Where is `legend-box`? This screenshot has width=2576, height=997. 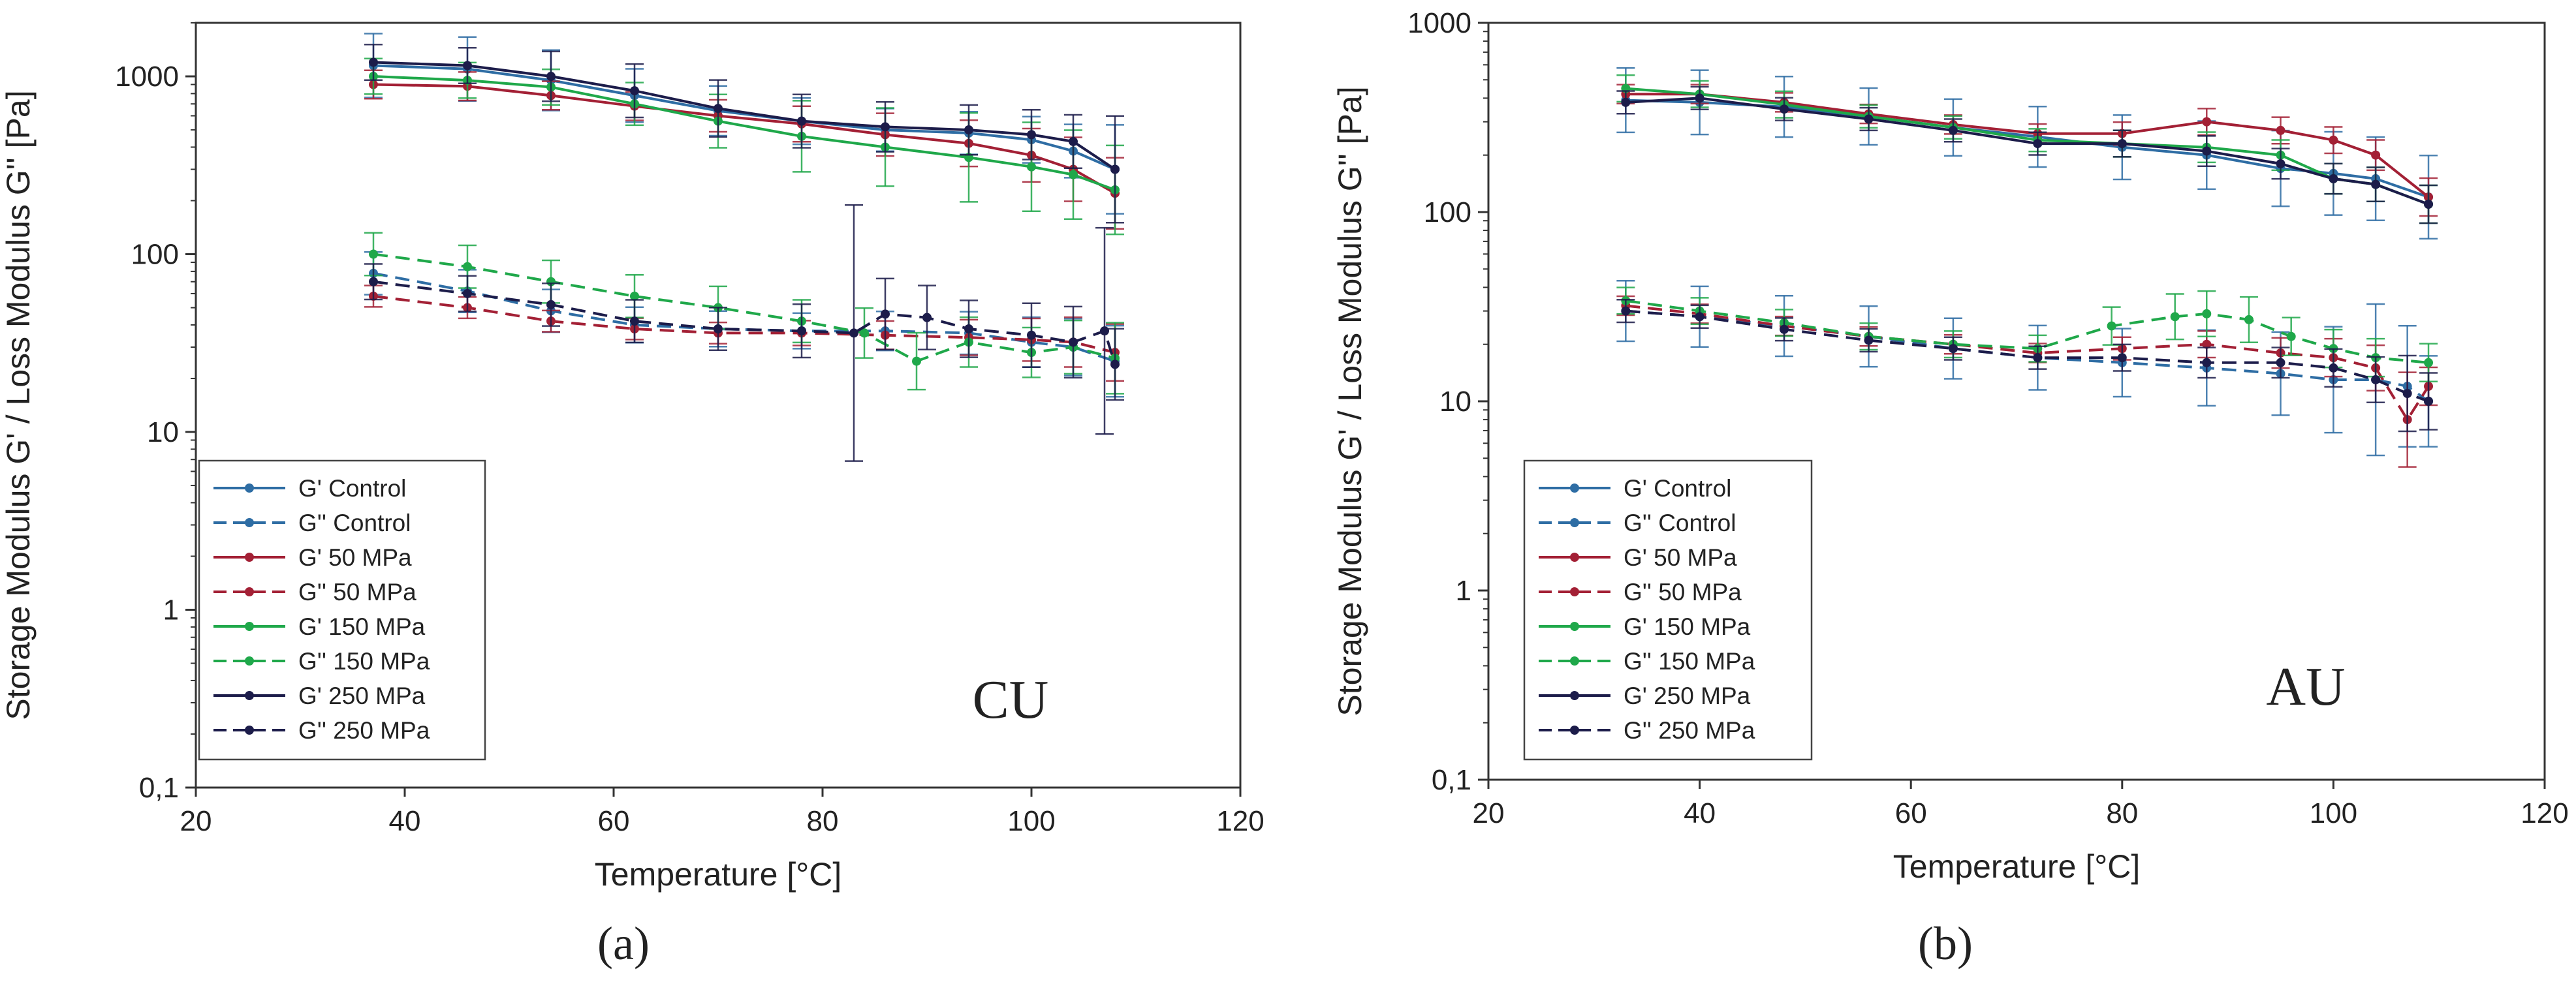
legend-box is located at coordinates (342, 610).